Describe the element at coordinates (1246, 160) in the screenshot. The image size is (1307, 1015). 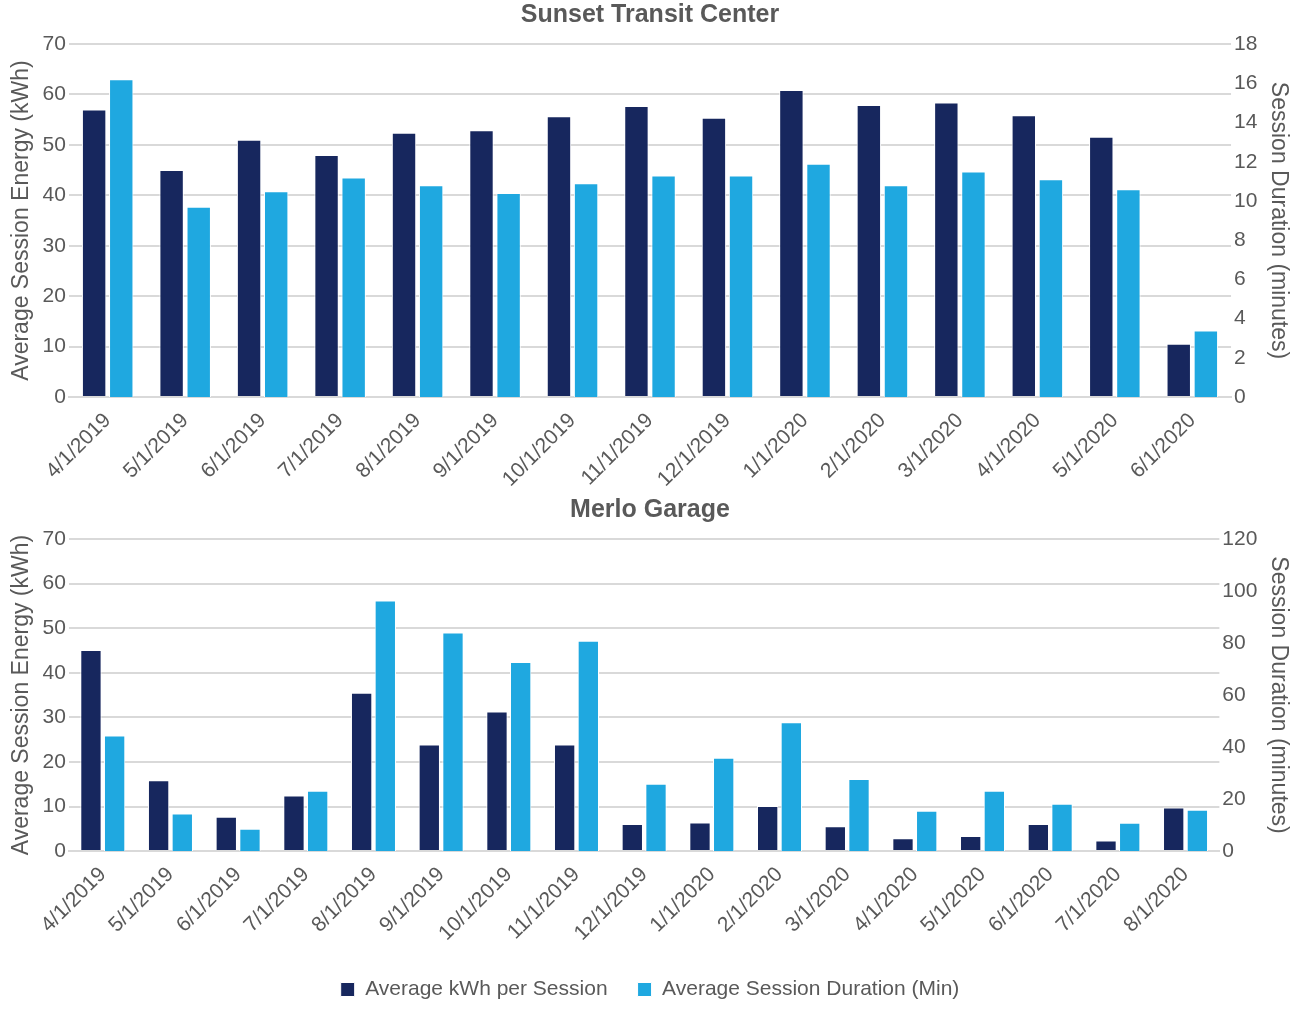
I see `y2-tick-label: 12` at that location.